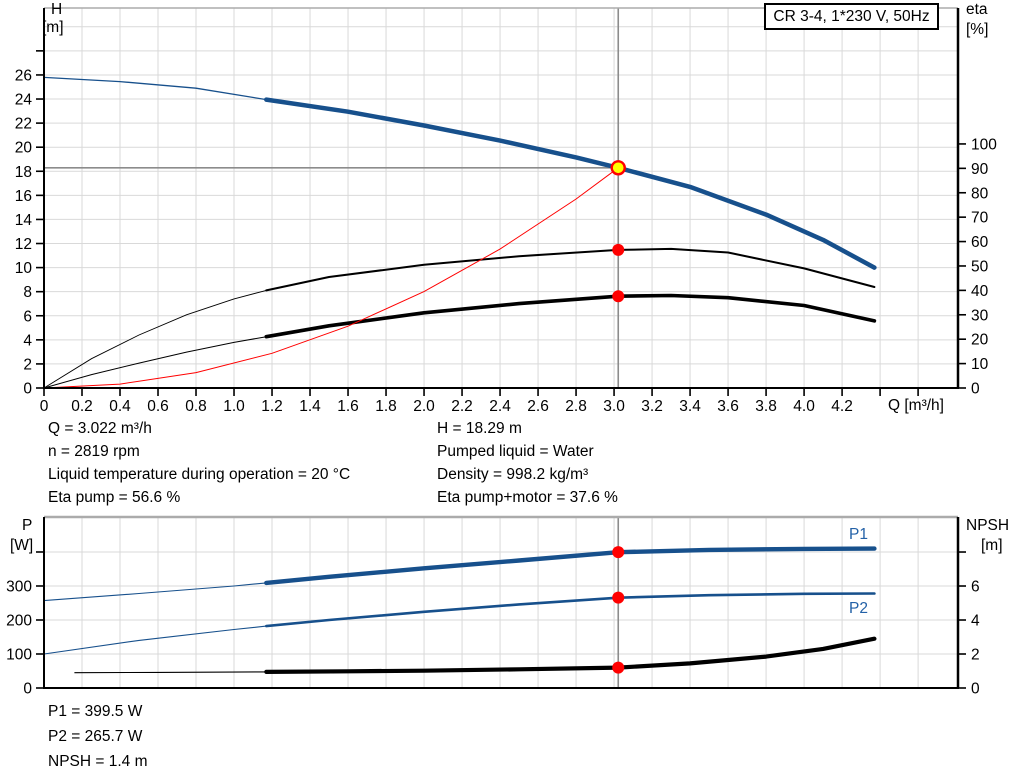 The height and width of the screenshot is (781, 1024). What do you see at coordinates (100, 428) in the screenshot?
I see `duty-q-text: Q = 3.022 m³/h` at bounding box center [100, 428].